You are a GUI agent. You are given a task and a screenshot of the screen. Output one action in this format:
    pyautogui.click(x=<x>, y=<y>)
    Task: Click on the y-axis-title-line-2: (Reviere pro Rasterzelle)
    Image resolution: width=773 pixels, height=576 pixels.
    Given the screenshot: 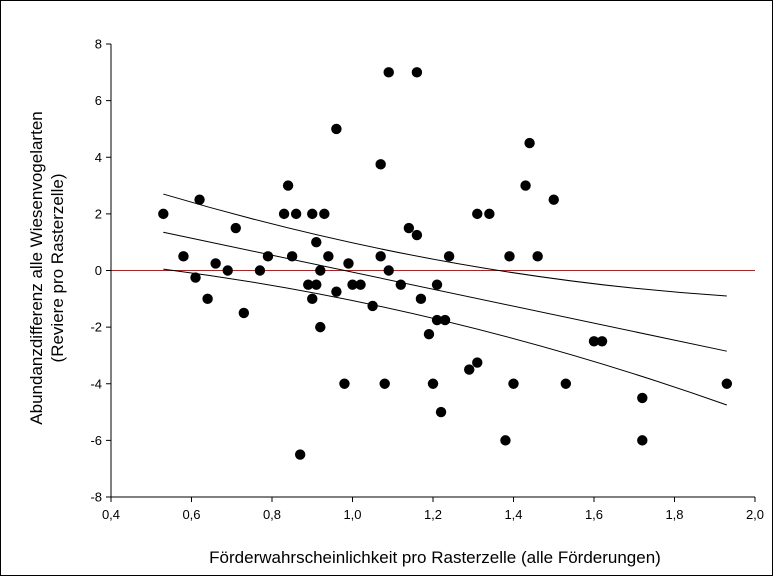 What is the action you would take?
    pyautogui.click(x=57, y=268)
    